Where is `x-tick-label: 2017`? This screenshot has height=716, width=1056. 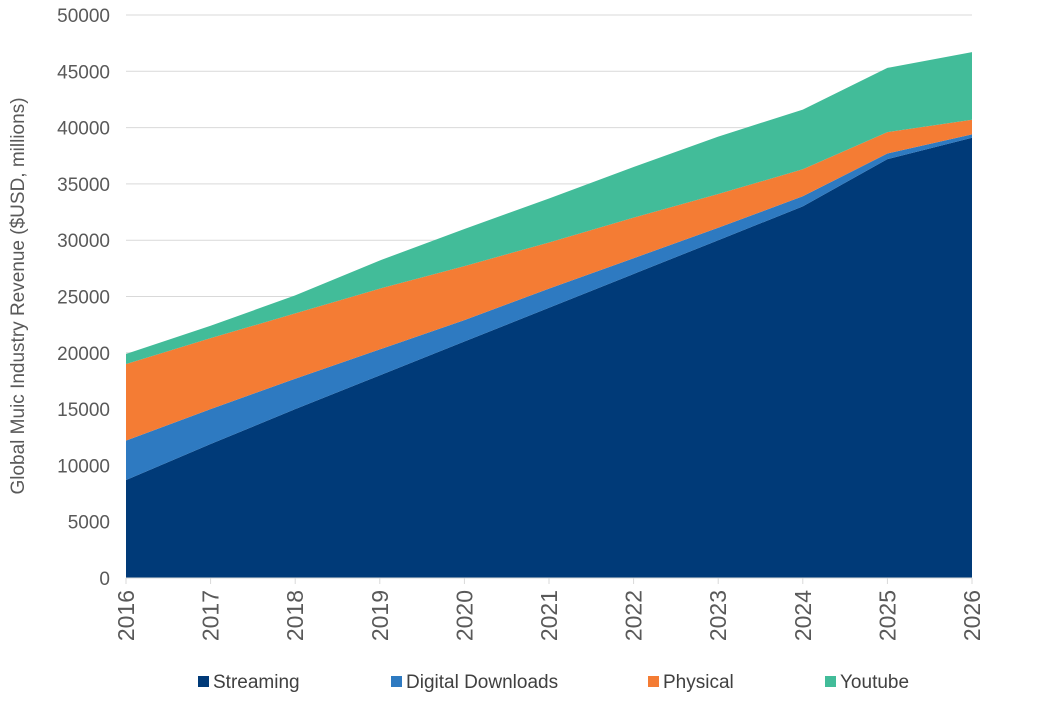 x-tick-label: 2017 is located at coordinates (211, 615).